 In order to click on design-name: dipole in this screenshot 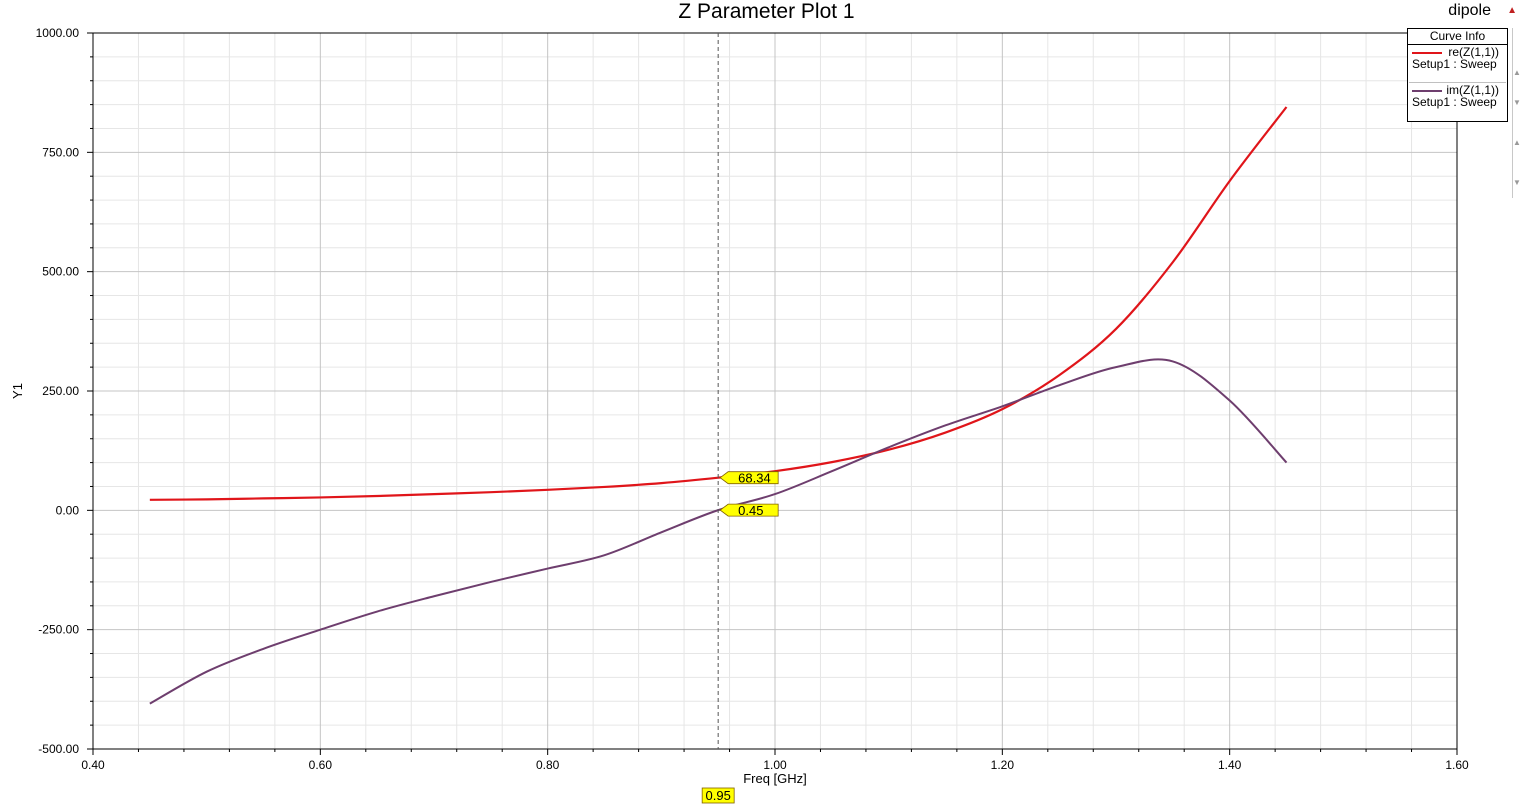, I will do `click(1469, 10)`.